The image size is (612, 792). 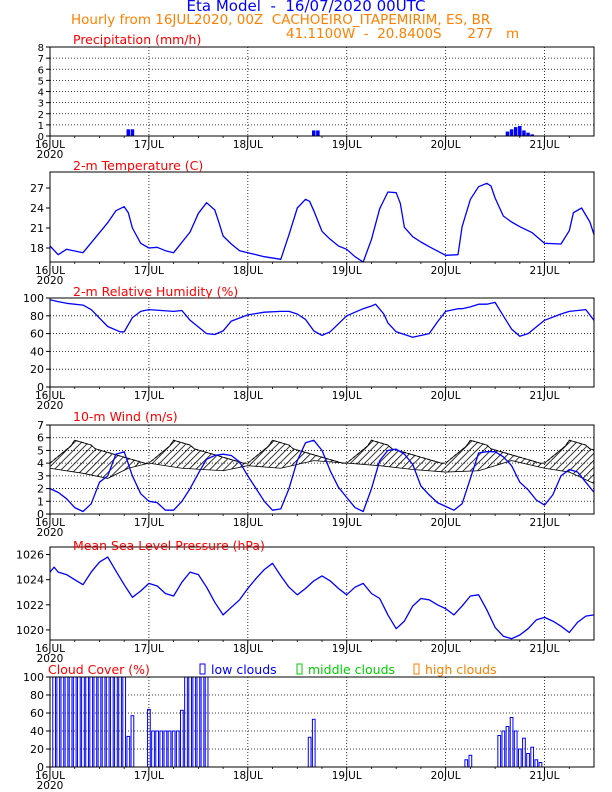 What do you see at coordinates (30, 630) in the screenshot?
I see `y-tick-label: 1020` at bounding box center [30, 630].